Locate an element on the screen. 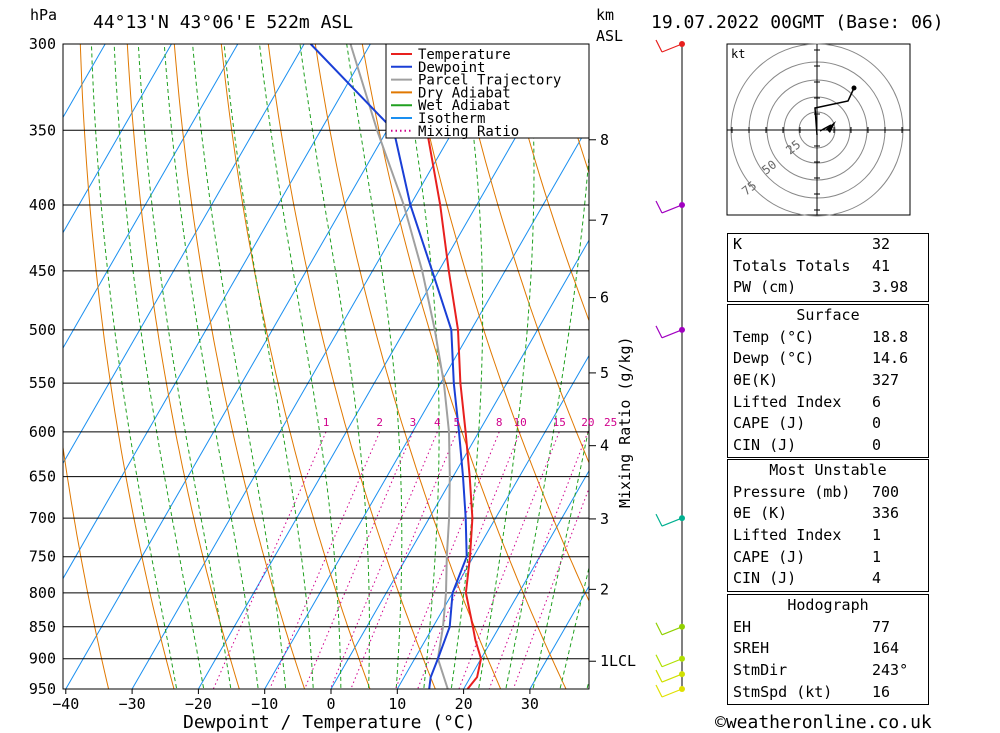 The width and height of the screenshot is (1000, 733). km-tick-label: 6 is located at coordinates (604, 298).